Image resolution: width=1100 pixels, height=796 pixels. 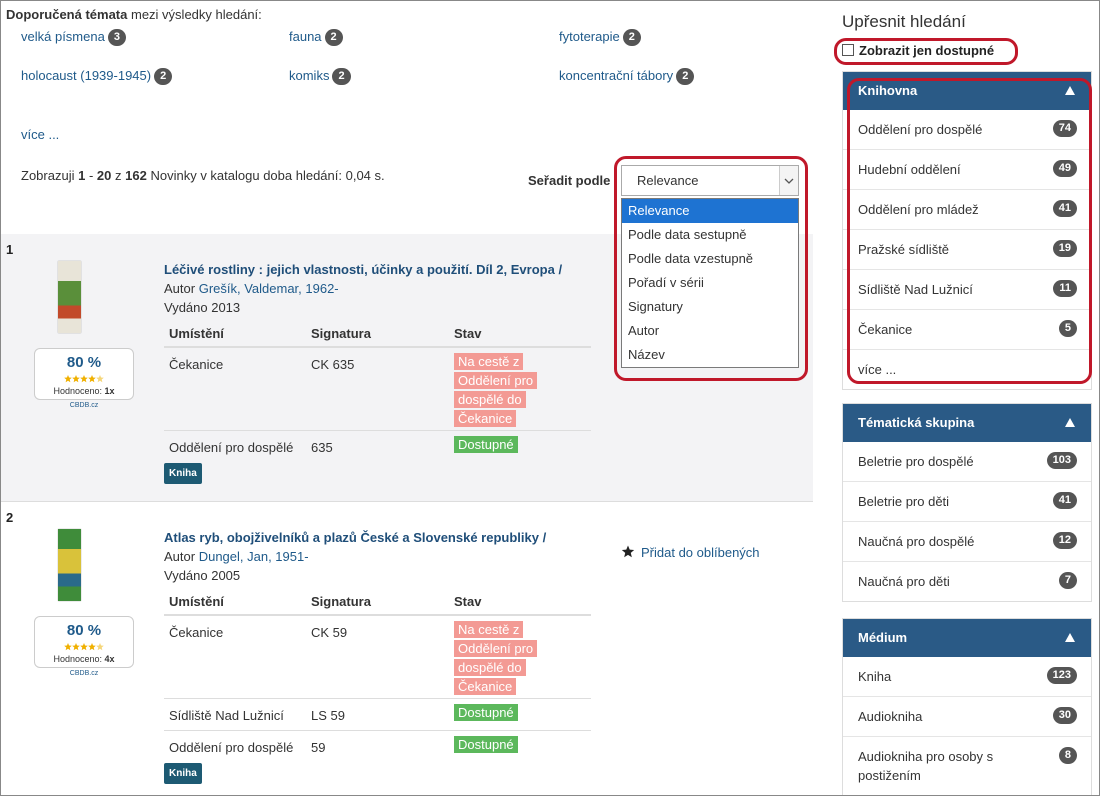 I want to click on sort-option: Pořadí v sérii, so click(x=666, y=282).